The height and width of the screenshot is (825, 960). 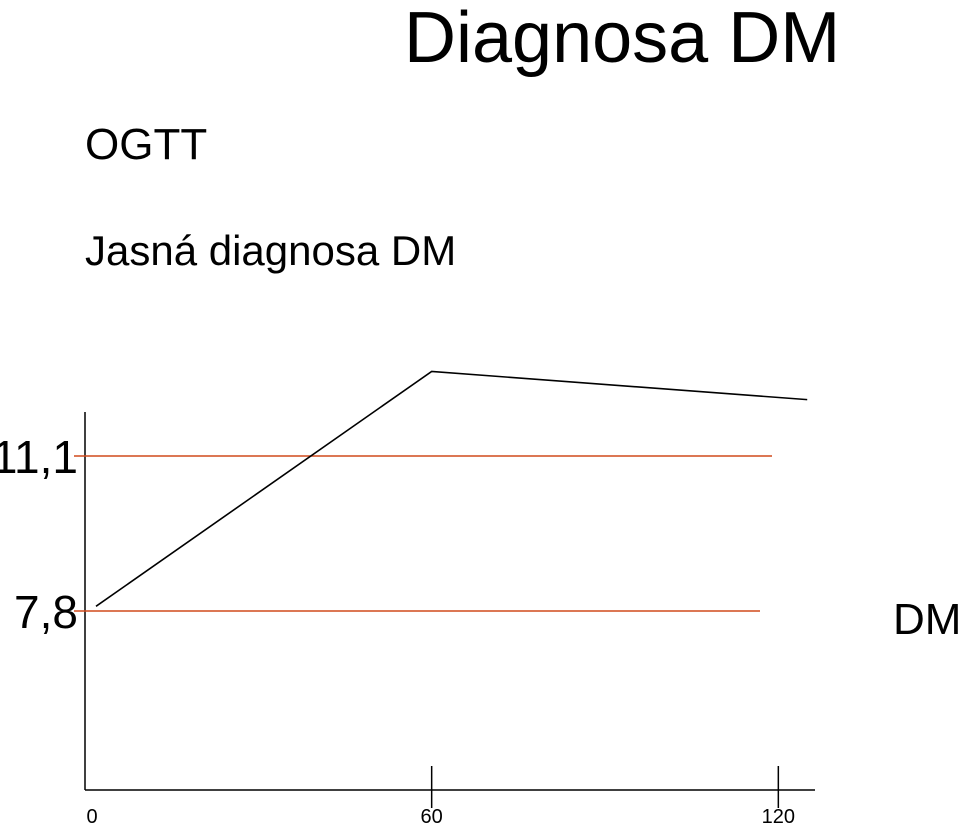 I want to click on page-title: Diagnosa DM, so click(x=622, y=39).